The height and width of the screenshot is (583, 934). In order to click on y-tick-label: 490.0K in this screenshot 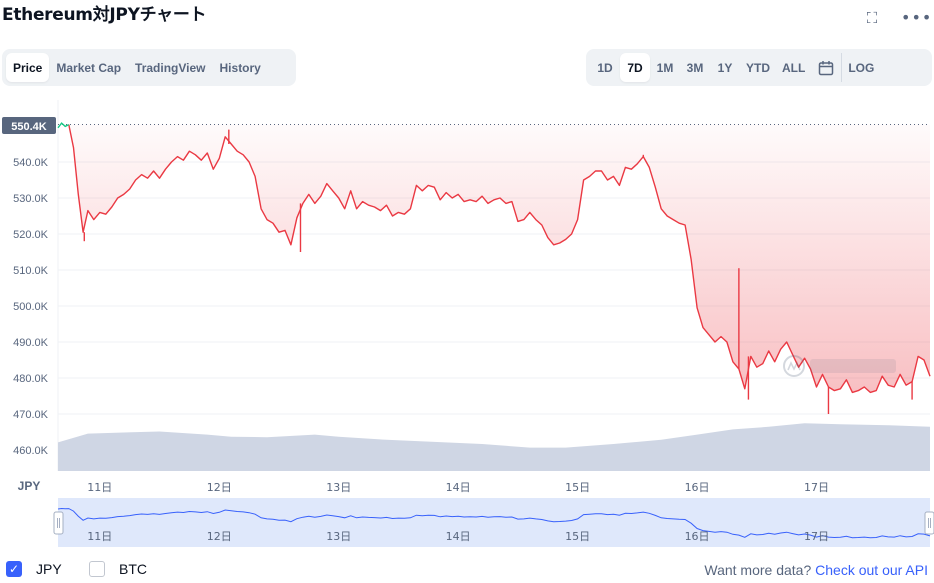, I will do `click(31, 343)`.